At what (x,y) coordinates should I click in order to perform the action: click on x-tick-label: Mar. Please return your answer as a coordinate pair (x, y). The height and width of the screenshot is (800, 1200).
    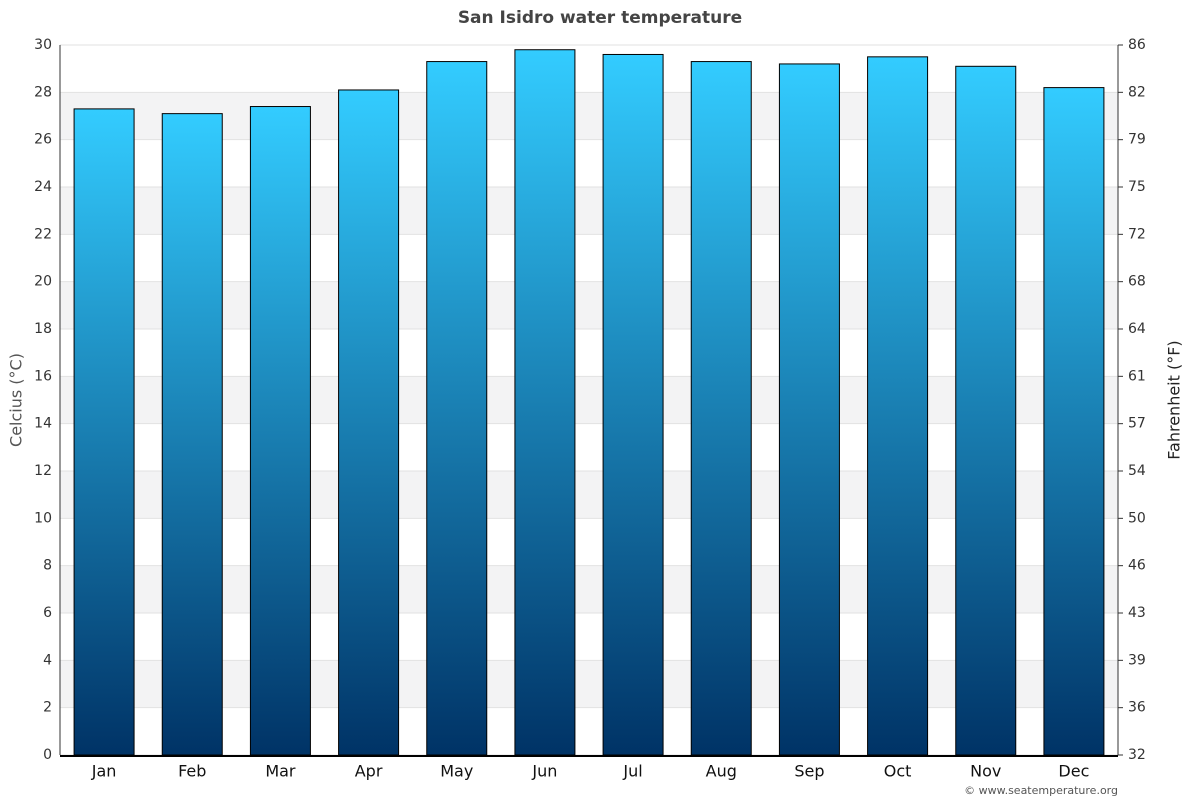
    Looking at the image, I should click on (280, 771).